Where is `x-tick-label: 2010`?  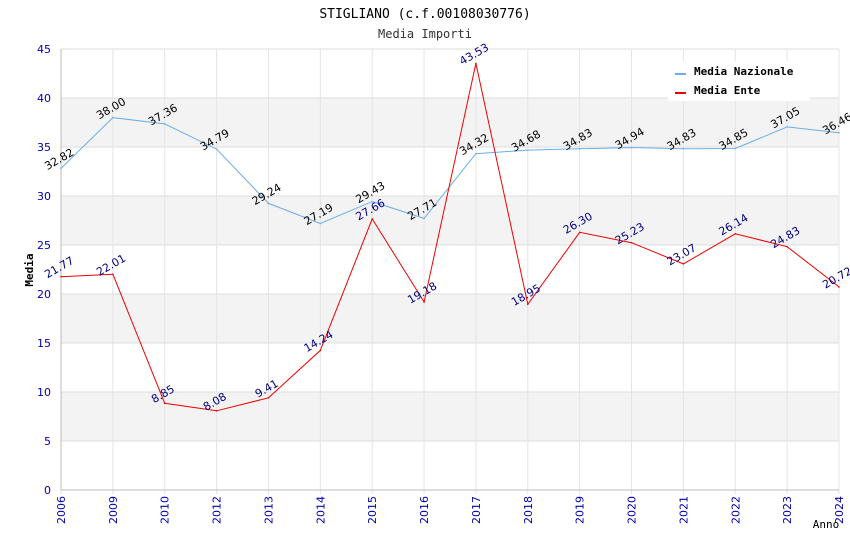
x-tick-label: 2010 is located at coordinates (165, 510).